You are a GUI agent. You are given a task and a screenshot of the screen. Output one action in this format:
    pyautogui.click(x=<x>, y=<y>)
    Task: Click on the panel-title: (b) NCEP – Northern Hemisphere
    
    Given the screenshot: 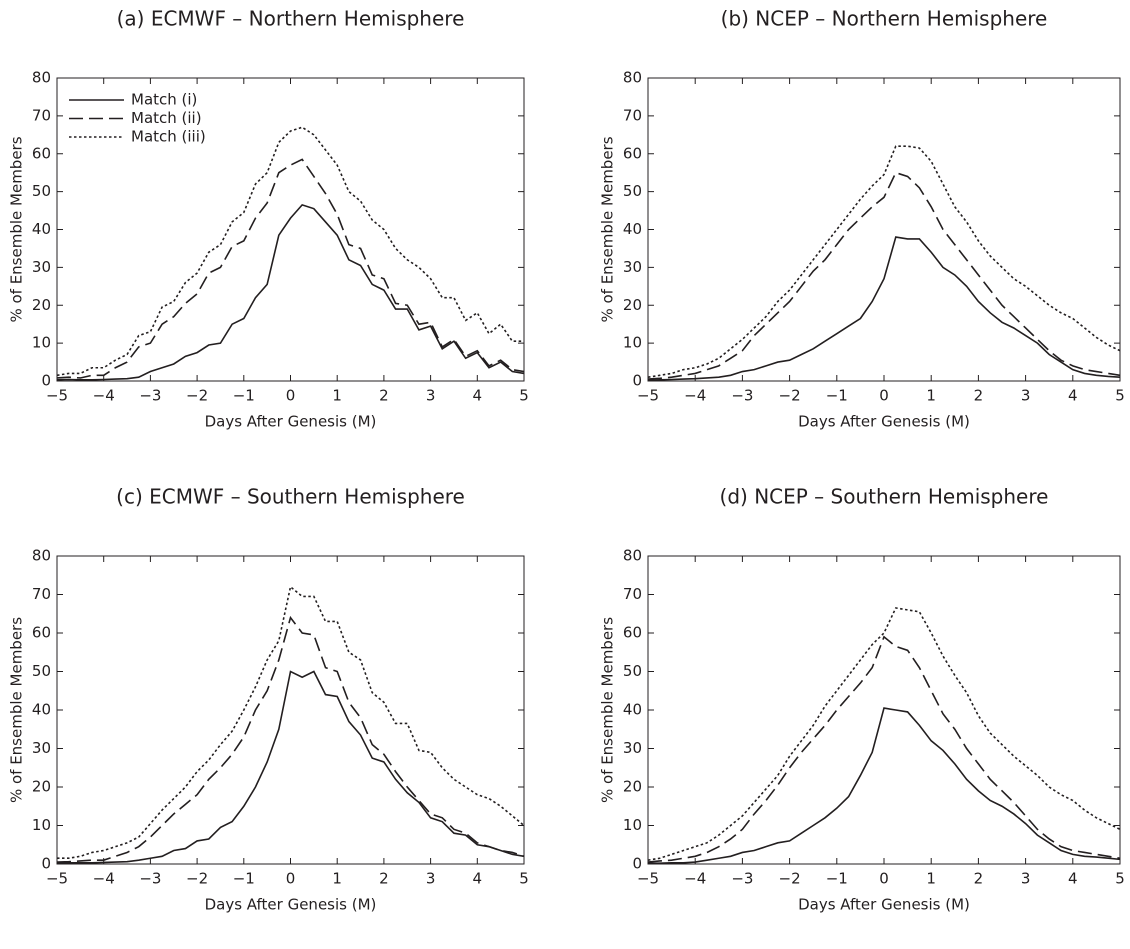 What is the action you would take?
    pyautogui.click(x=884, y=19)
    